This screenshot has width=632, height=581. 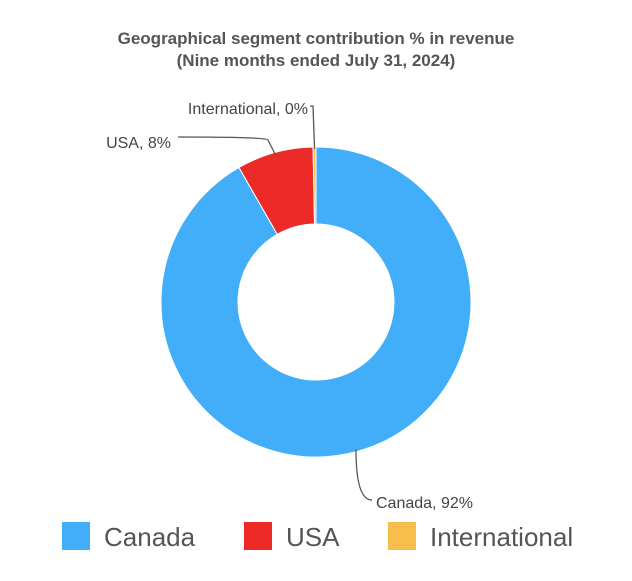 I want to click on leader-line-canada, so click(x=364, y=475).